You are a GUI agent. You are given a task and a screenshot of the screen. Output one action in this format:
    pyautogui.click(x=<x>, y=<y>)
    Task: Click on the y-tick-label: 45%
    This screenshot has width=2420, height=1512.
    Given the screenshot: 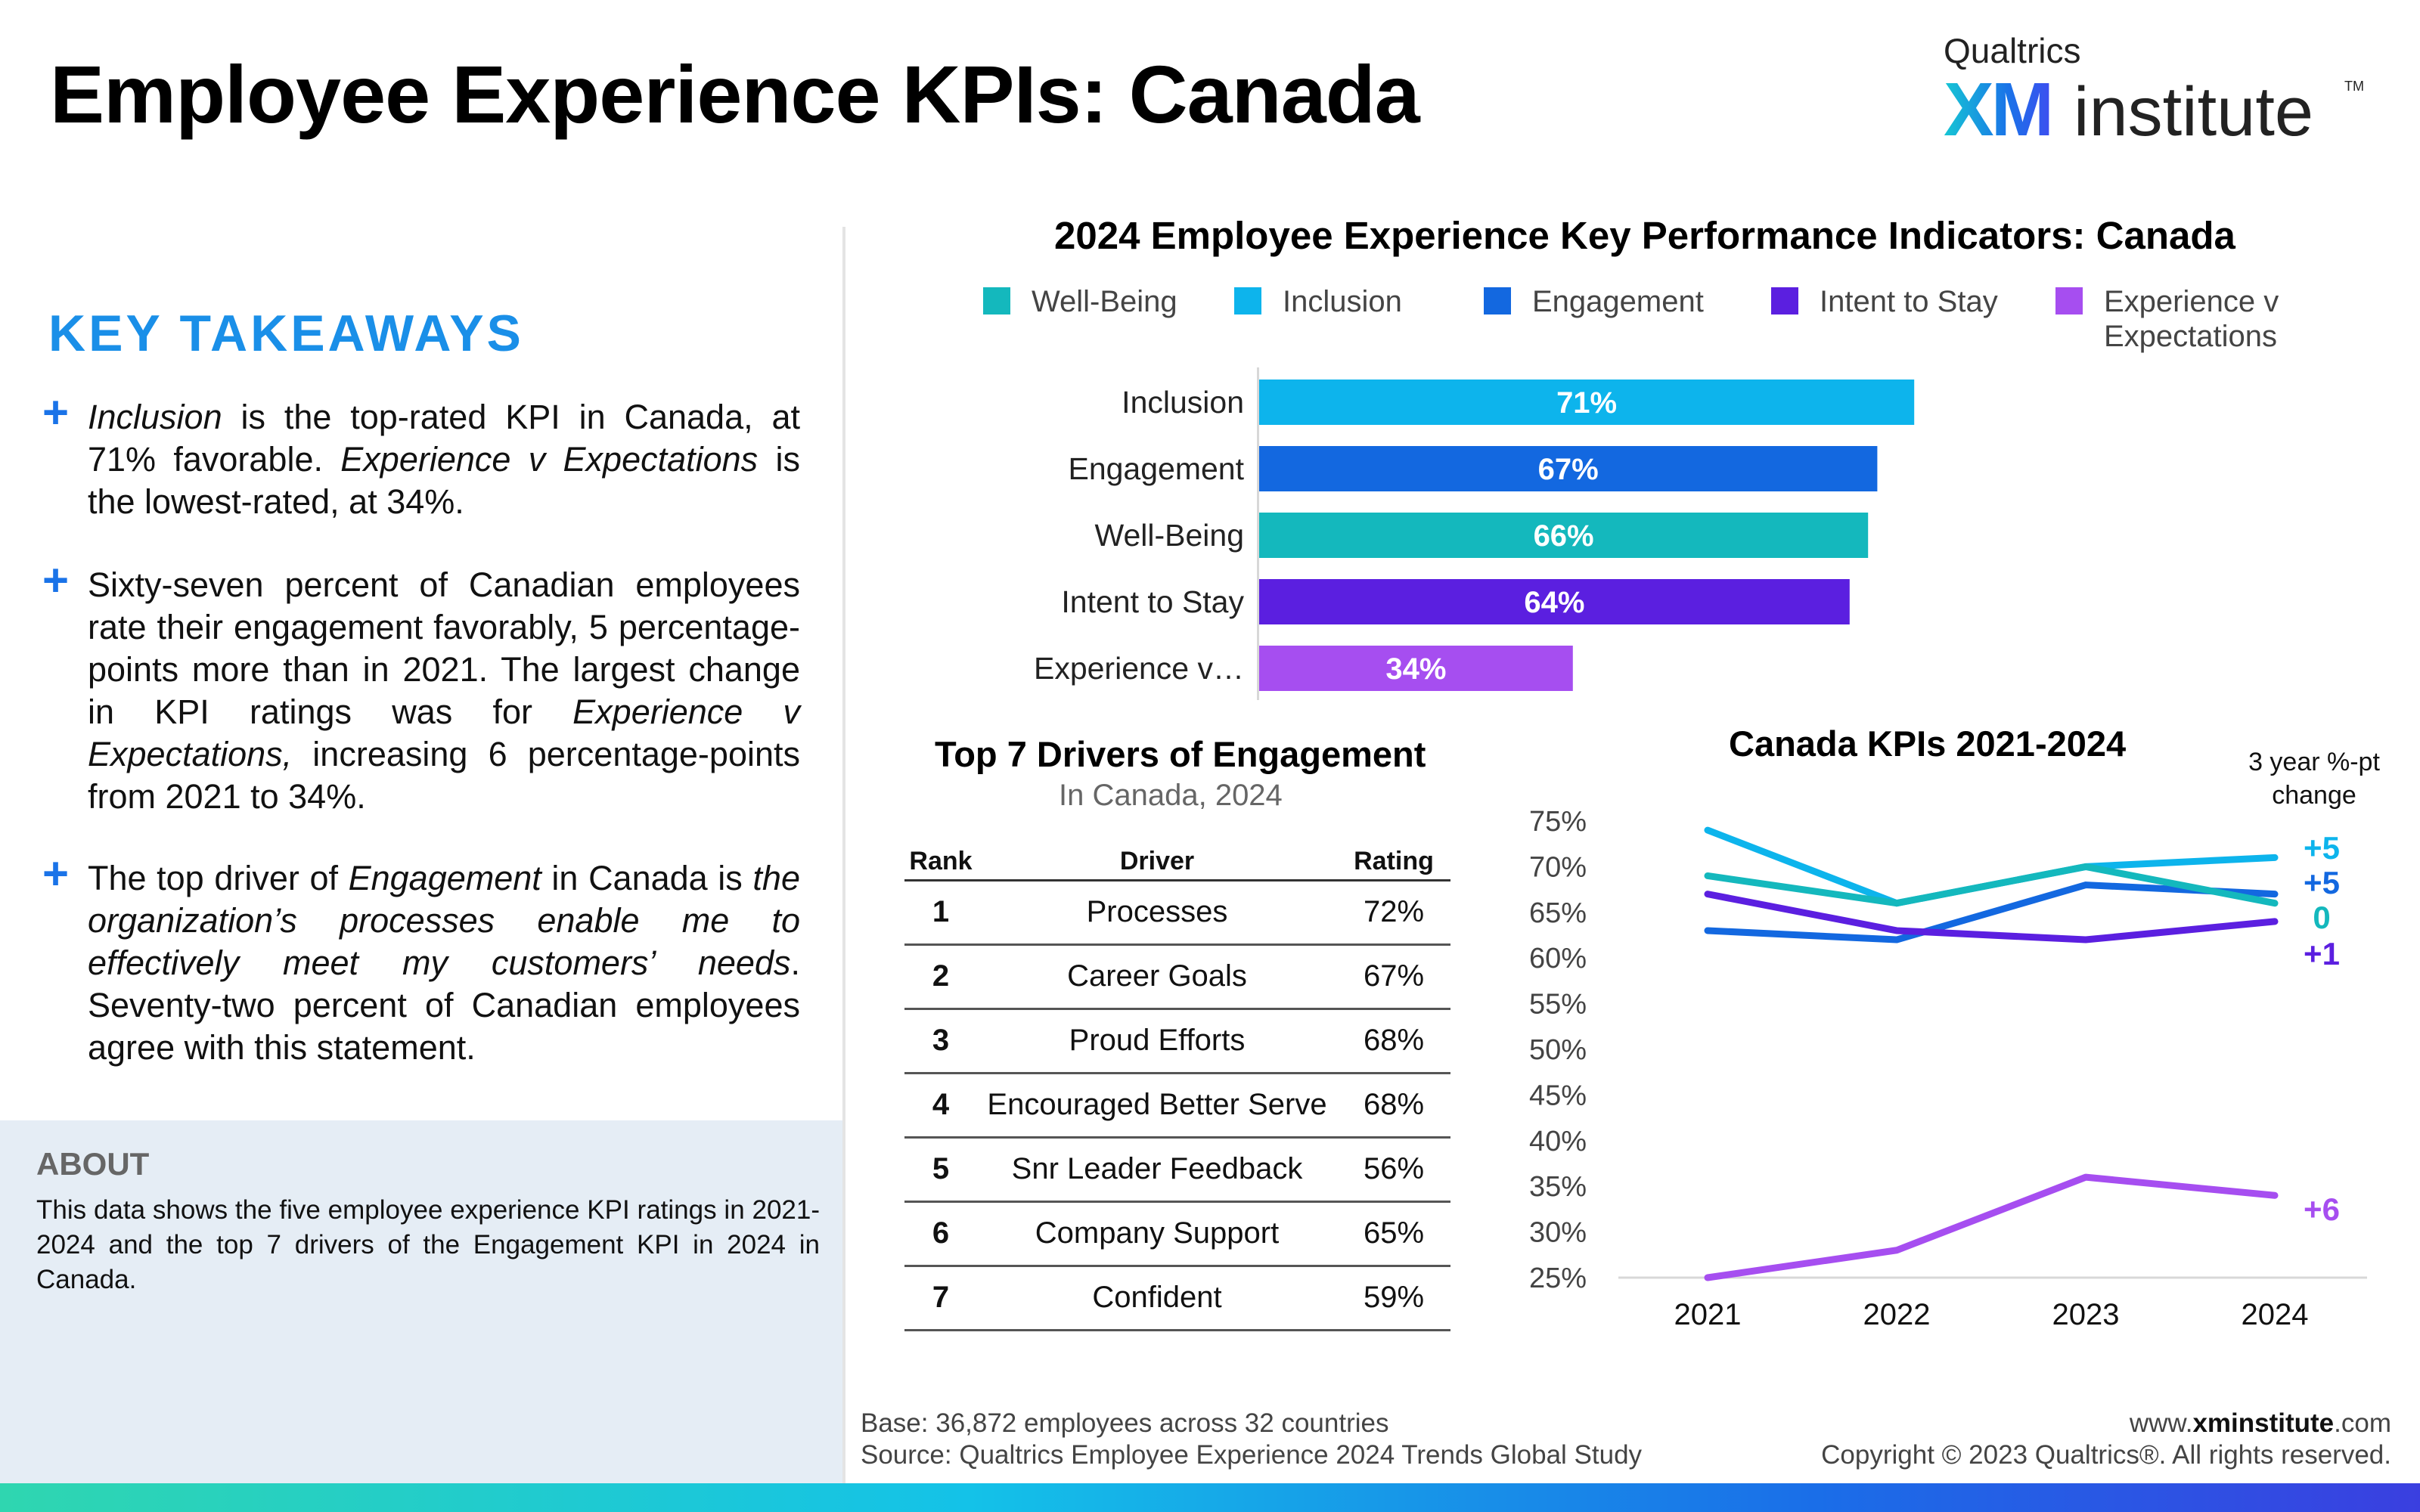 What is the action you would take?
    pyautogui.click(x=1558, y=1095)
    